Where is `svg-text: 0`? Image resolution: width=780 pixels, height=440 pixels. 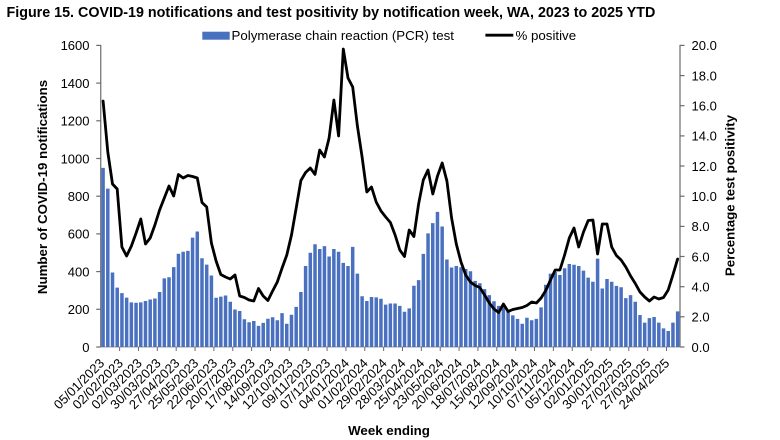 svg-text: 0 is located at coordinates (85, 347).